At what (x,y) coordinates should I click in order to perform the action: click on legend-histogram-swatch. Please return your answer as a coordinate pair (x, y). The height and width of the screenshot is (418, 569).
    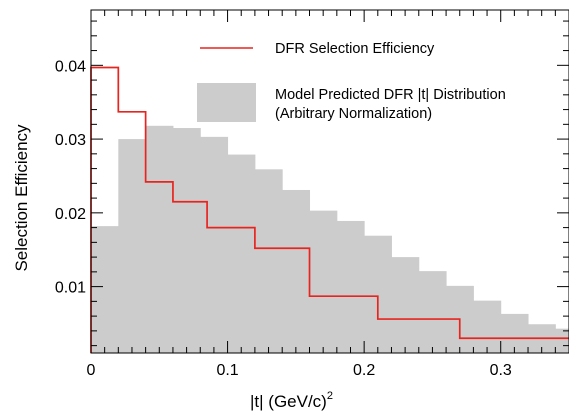
    Looking at the image, I should click on (226, 102).